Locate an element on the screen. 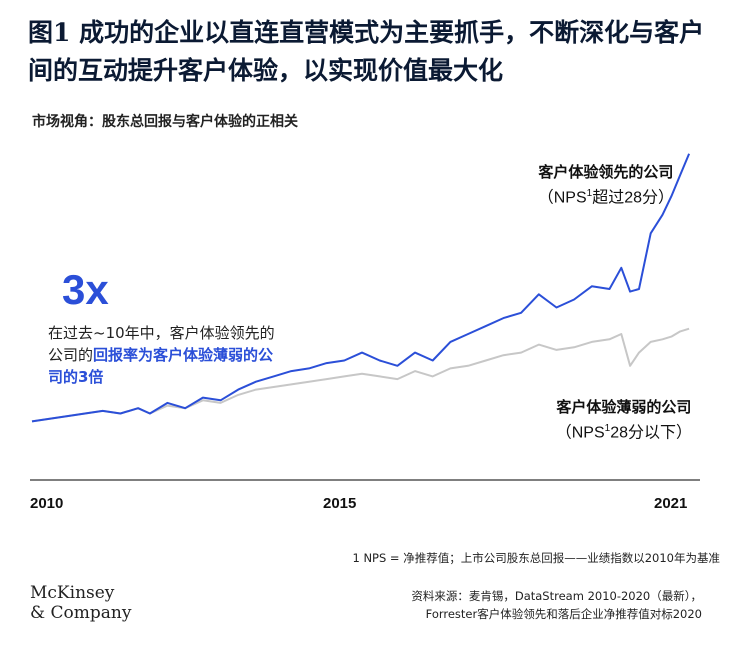  legend-leaders-sub: （NPS1超过28分） is located at coordinates (606, 196).